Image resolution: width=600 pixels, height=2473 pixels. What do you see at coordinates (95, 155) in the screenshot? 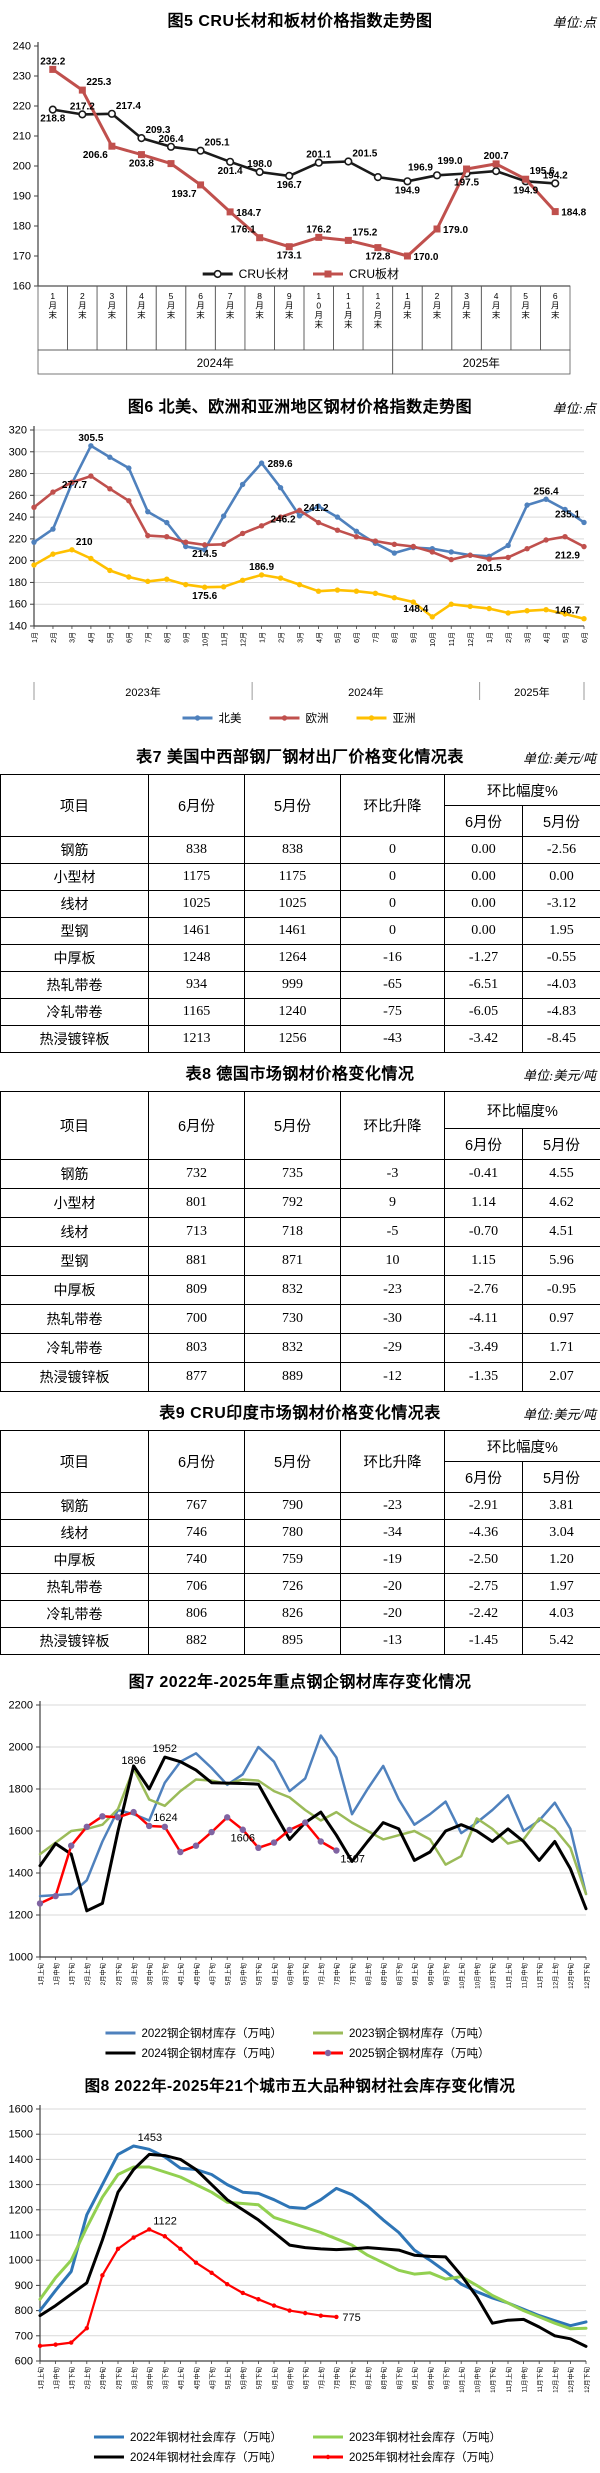
I see `svg-text: 206.6` at bounding box center [95, 155].